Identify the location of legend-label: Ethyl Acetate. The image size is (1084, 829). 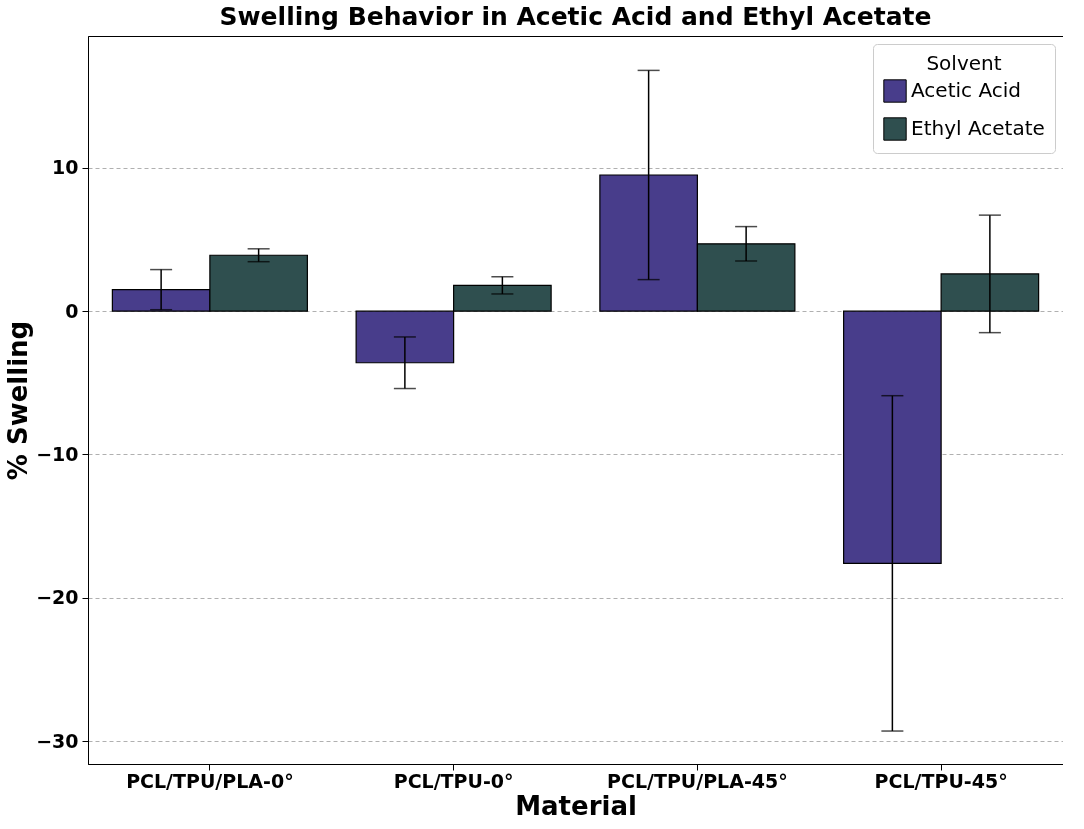
(978, 128).